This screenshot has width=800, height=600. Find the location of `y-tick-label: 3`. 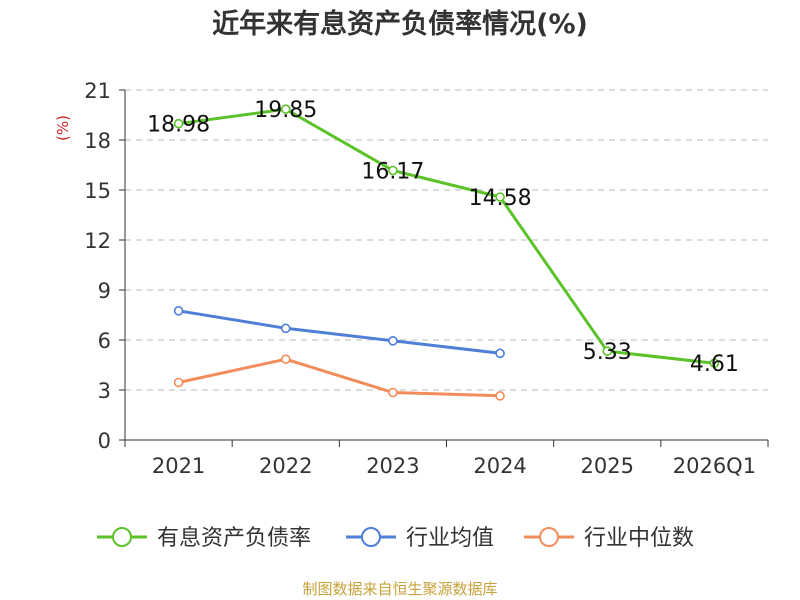

y-tick-label: 3 is located at coordinates (104, 391).